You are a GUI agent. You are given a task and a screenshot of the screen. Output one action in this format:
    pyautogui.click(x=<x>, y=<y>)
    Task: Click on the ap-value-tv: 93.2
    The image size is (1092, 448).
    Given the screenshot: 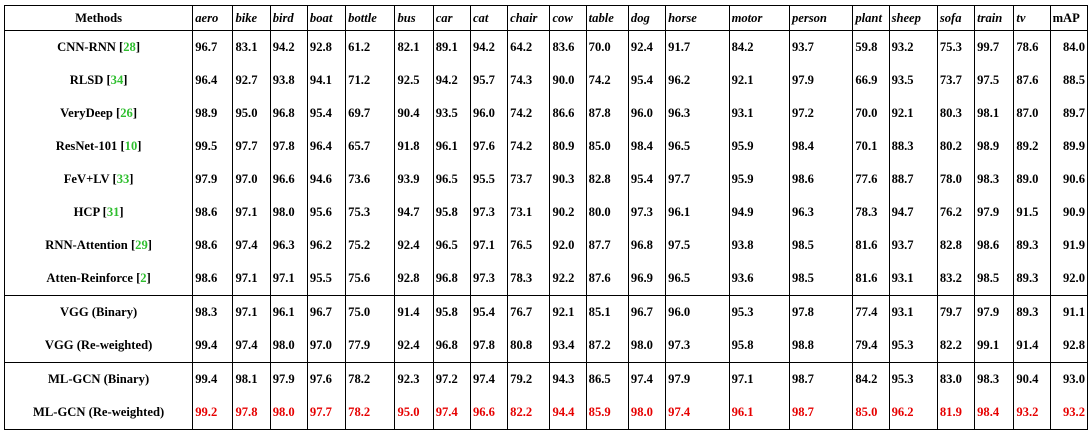 What is the action you would take?
    pyautogui.click(x=1032, y=413)
    